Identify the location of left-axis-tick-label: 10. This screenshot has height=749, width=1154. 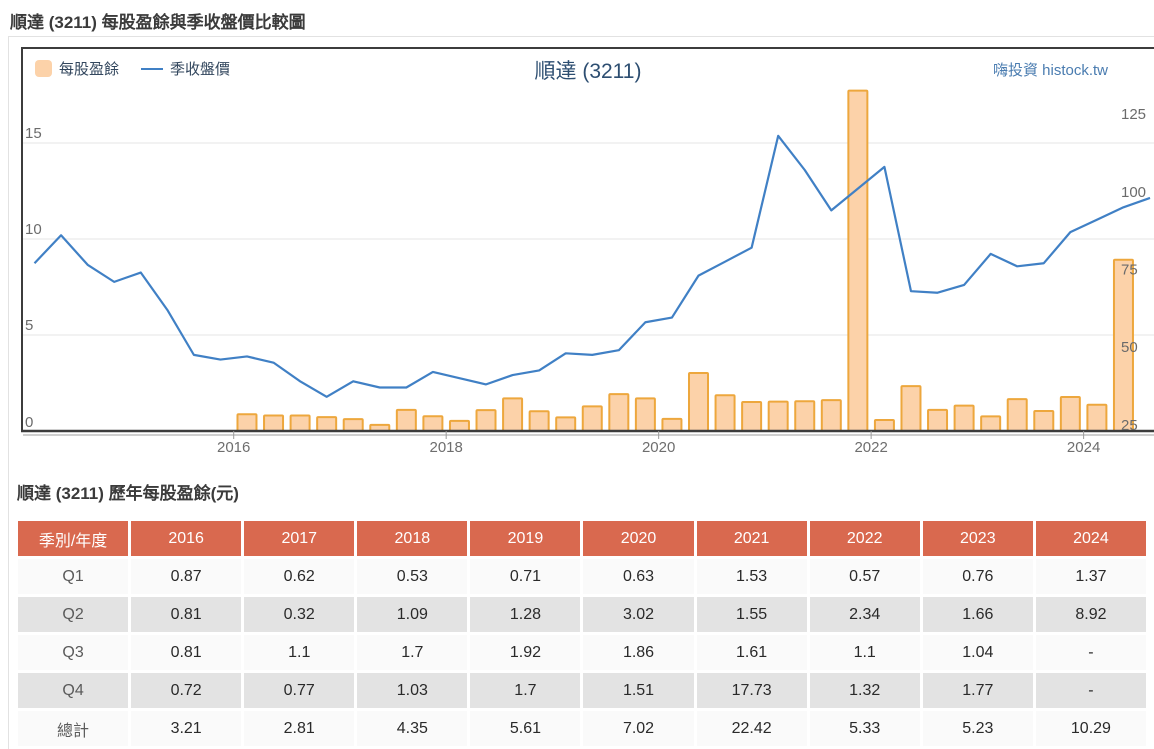
(33, 229).